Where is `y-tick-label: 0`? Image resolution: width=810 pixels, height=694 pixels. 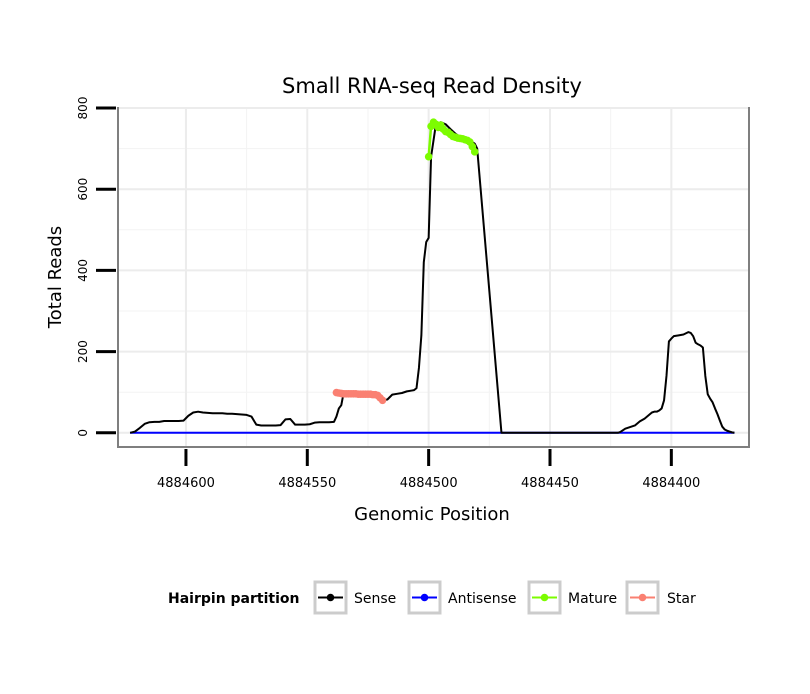
y-tick-label: 0 is located at coordinates (83, 433).